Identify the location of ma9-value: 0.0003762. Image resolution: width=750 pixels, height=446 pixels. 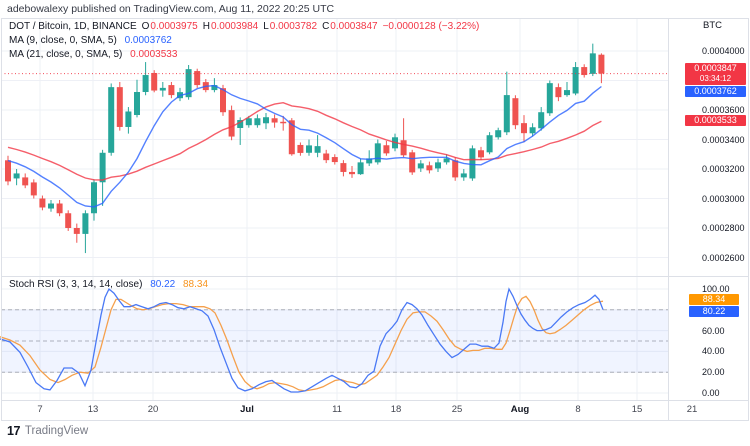
(148, 40).